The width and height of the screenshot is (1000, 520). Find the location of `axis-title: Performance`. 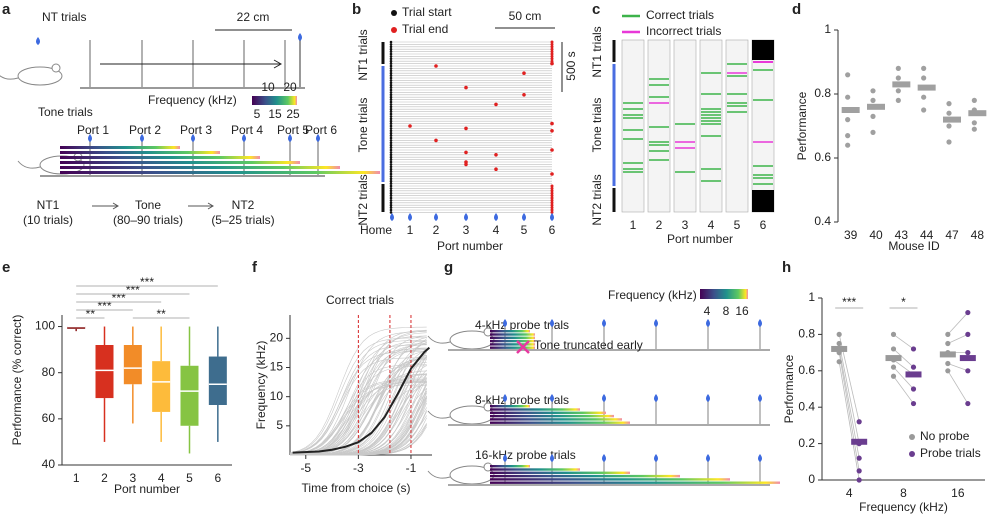

axis-title: Performance is located at coordinates (802, 125).